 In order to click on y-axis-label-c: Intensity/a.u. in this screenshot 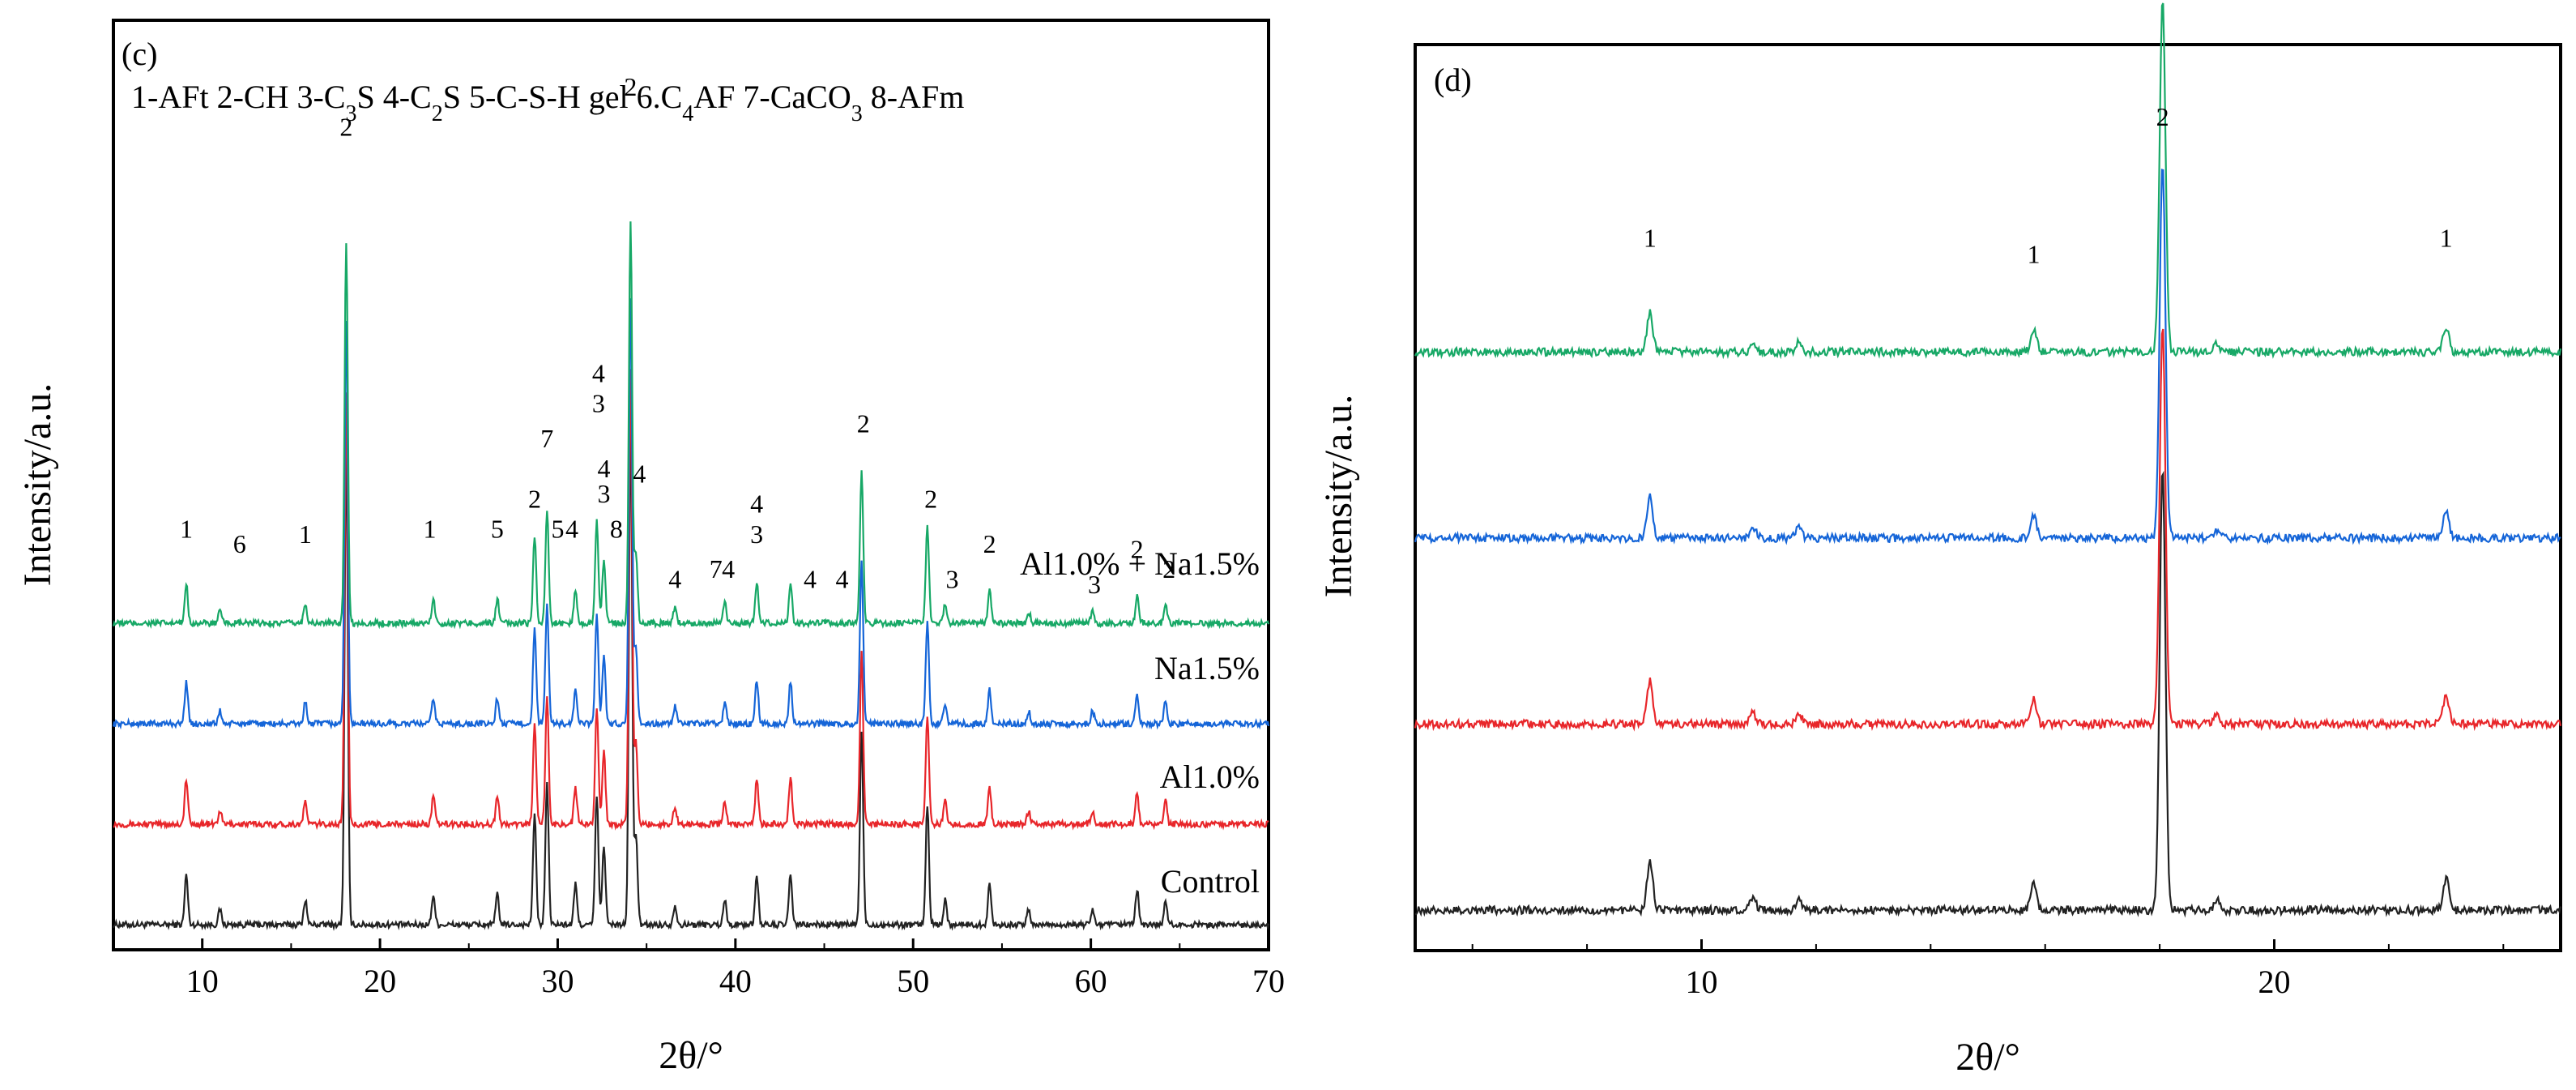, I will do `click(38, 485)`.